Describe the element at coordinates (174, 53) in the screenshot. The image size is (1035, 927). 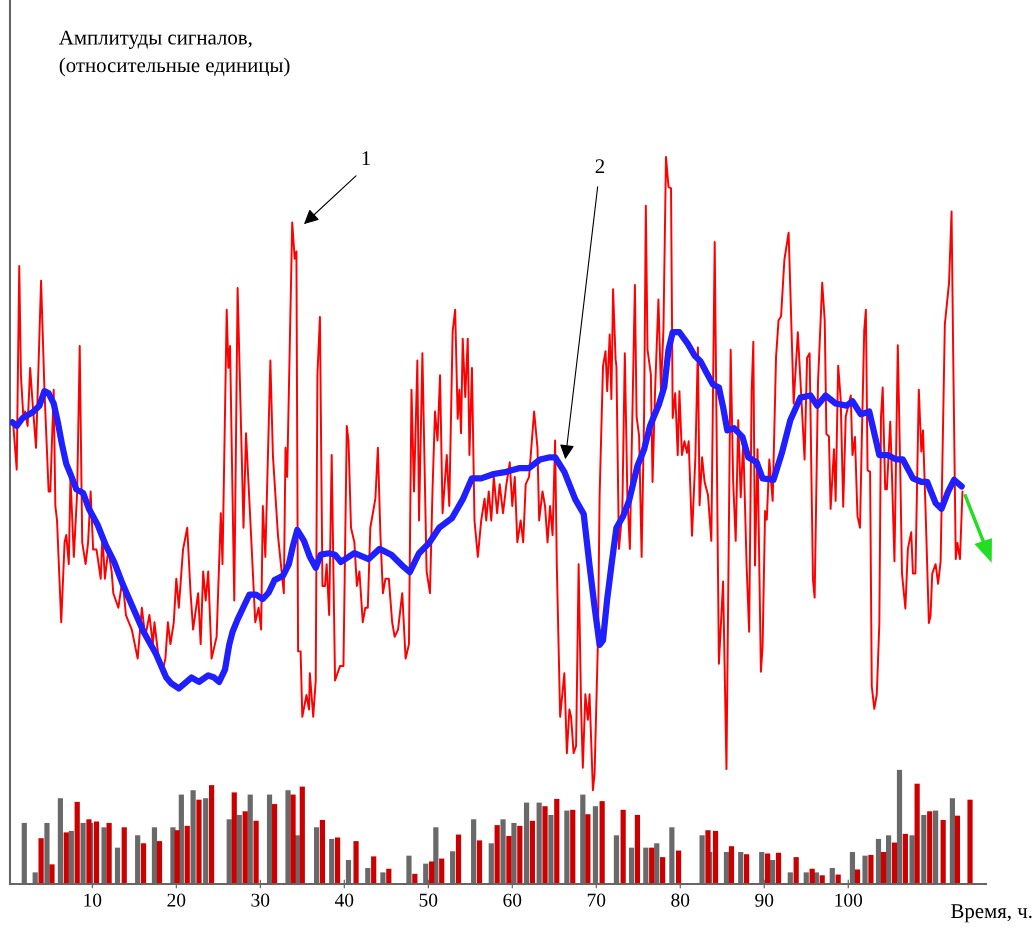
I see `y-axis-title: Амплитуды сигналов, (относительные единицы)` at that location.